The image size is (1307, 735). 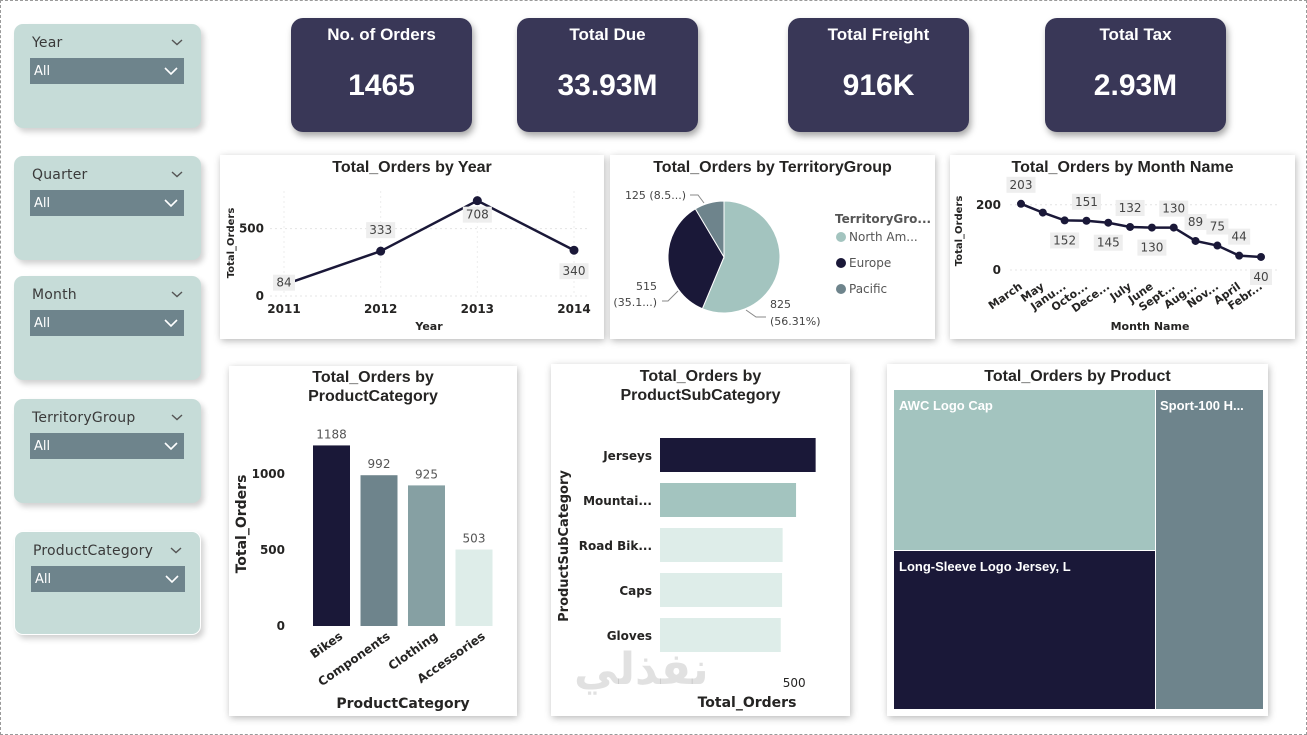 I want to click on chart-title: Total_Orders by Product, so click(x=1077, y=376).